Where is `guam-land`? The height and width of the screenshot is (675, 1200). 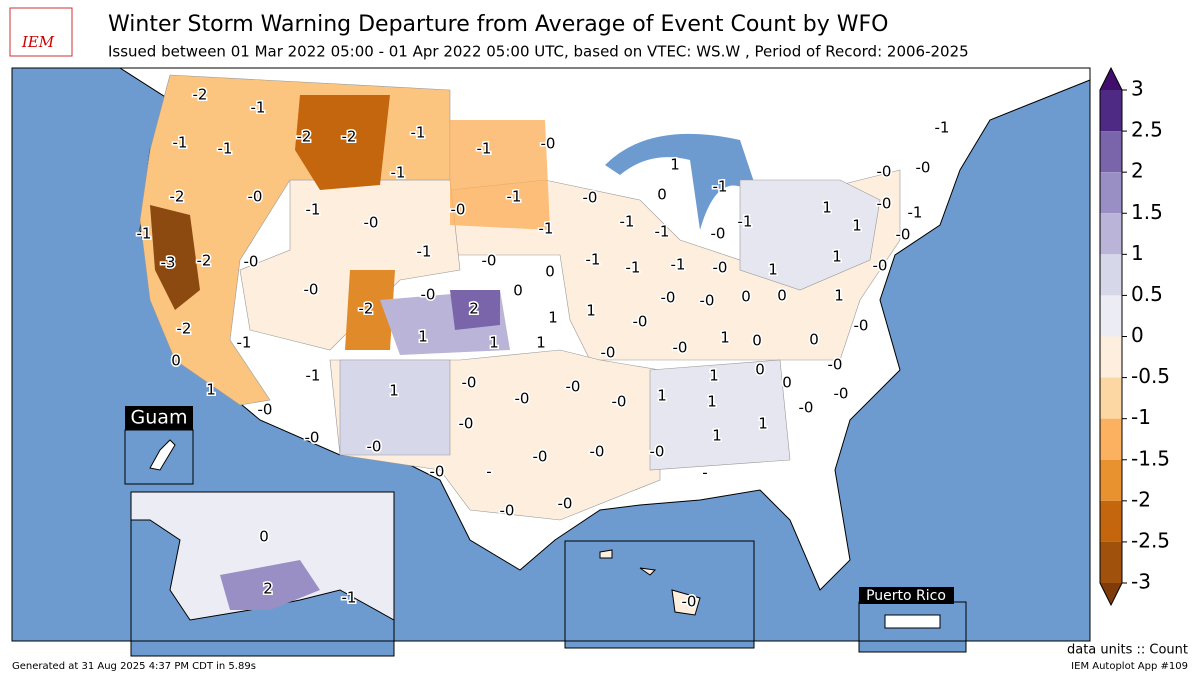 guam-land is located at coordinates (162, 455).